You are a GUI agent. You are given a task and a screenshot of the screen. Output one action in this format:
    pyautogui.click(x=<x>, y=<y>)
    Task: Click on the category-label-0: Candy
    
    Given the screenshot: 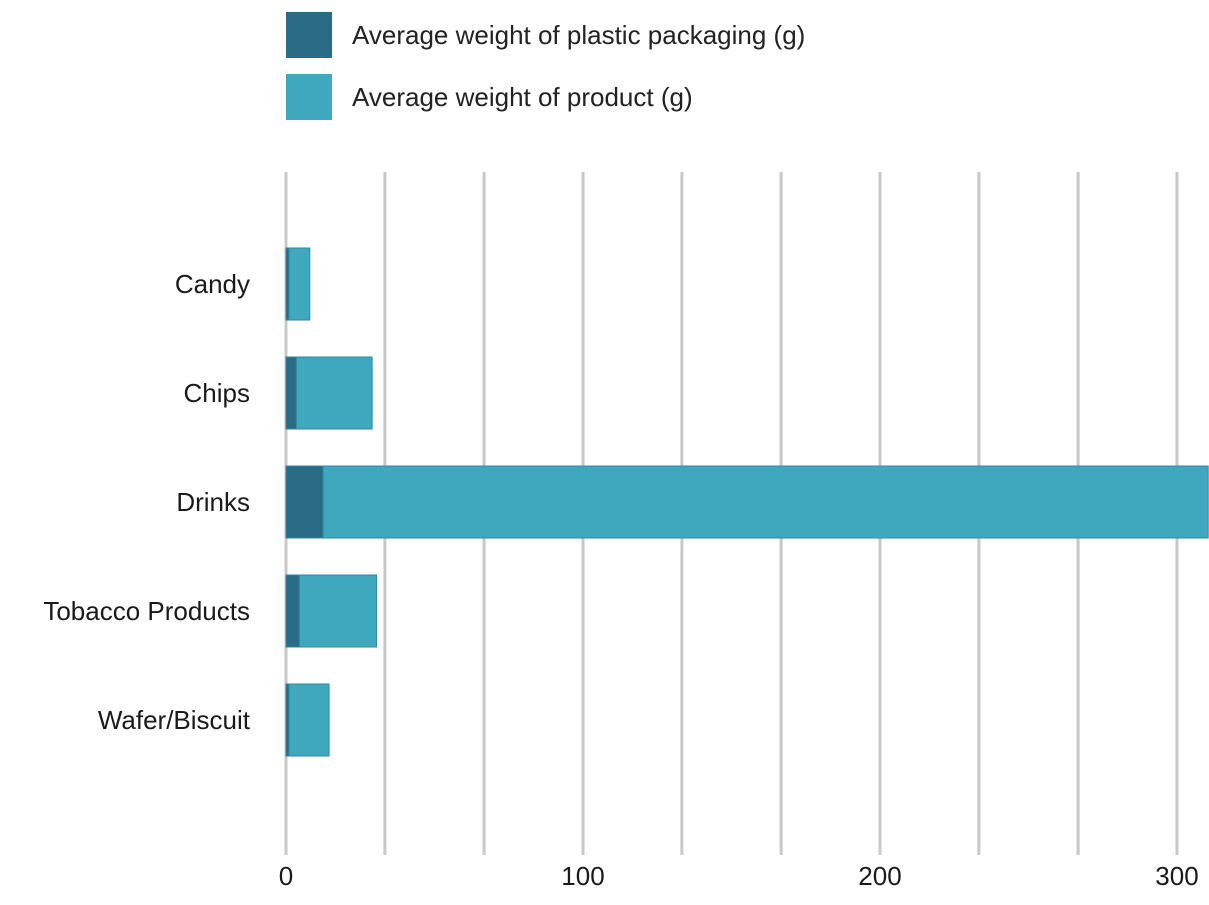 What is the action you would take?
    pyautogui.click(x=212, y=284)
    